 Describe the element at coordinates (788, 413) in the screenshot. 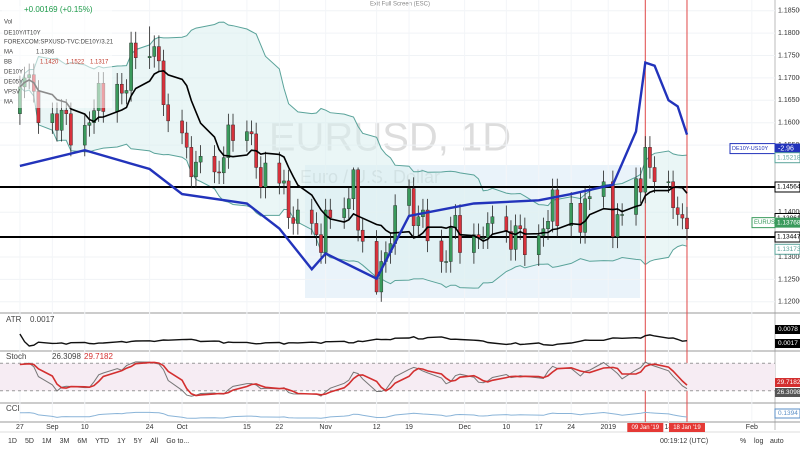

I see `cci-tag-label: 0.1394` at that location.